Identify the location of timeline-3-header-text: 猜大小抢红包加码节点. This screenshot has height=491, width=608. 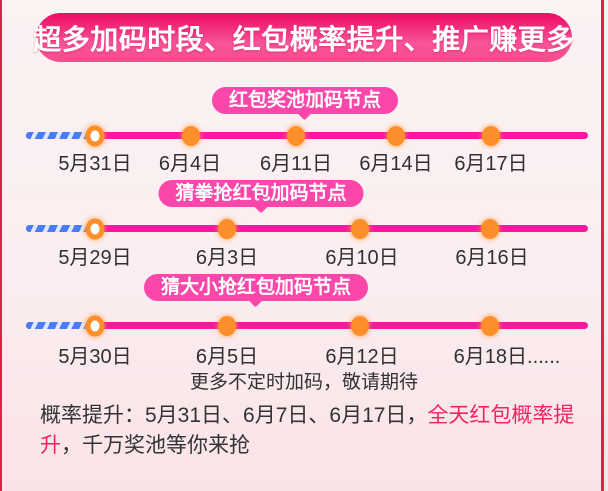
(256, 287).